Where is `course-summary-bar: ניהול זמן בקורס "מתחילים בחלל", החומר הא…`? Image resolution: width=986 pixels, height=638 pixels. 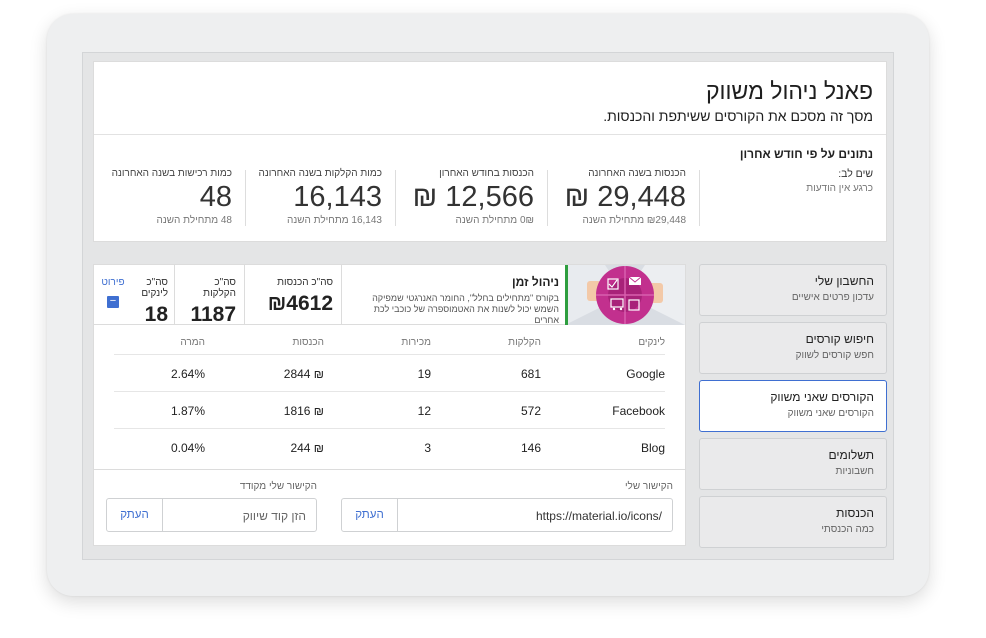
course-summary-bar: ניהול זמן בקורס "מתחילים בחלל", החומר הא… is located at coordinates (389, 295).